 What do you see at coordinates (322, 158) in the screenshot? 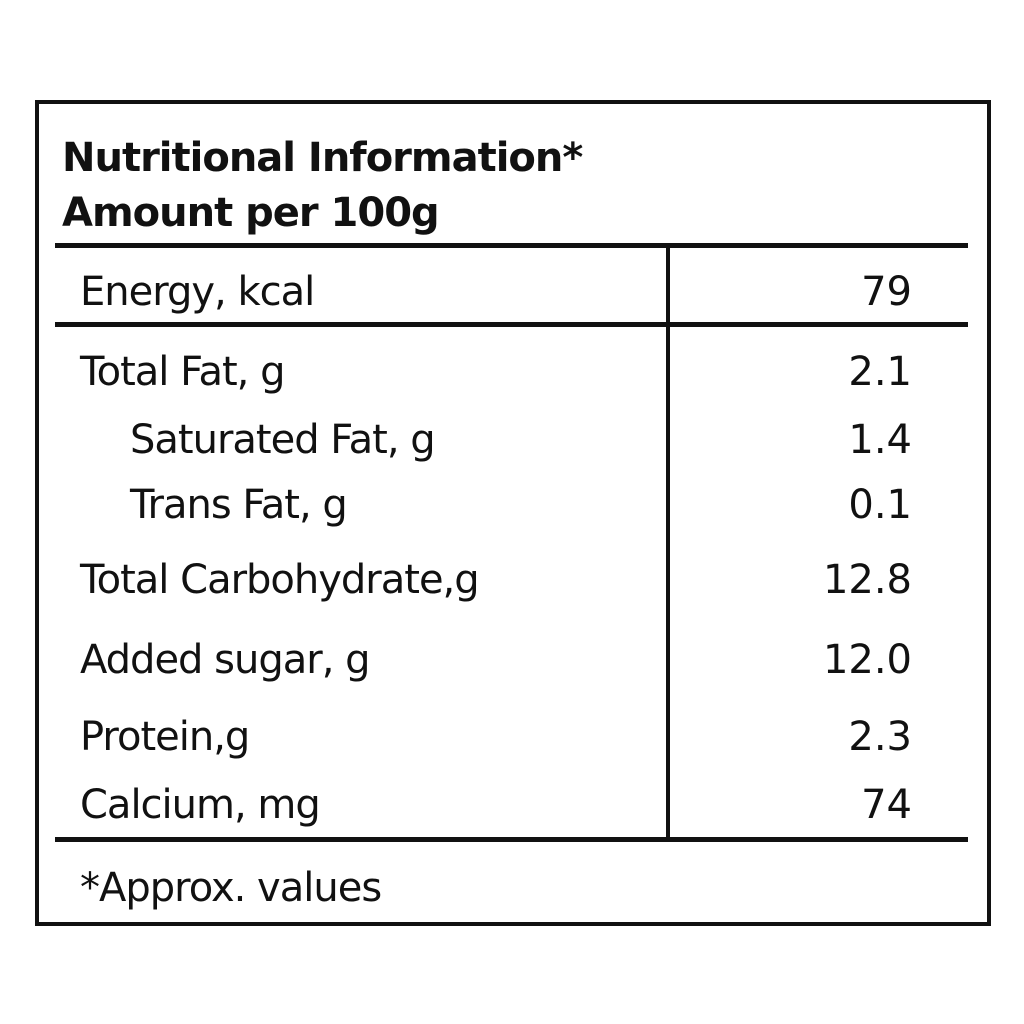
I see `title: Nutritional Information*` at bounding box center [322, 158].